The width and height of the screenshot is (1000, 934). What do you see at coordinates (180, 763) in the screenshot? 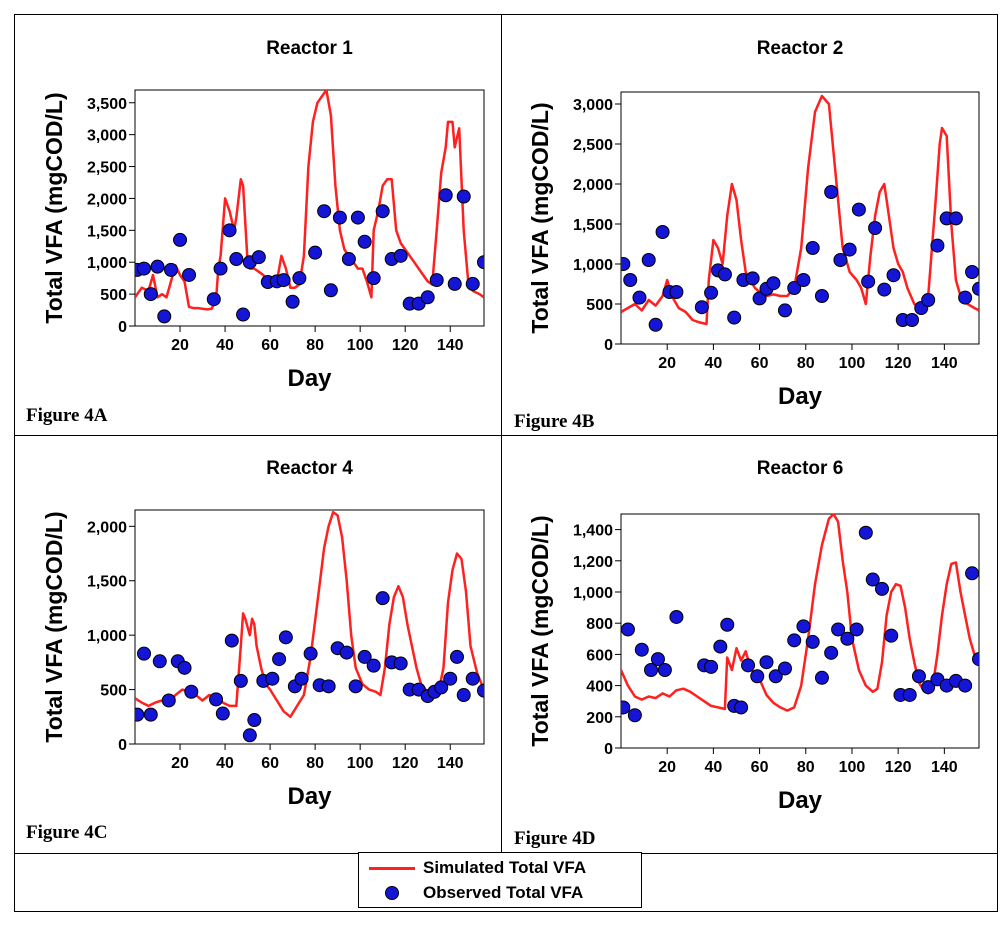
I see `x-tick-label: 20` at bounding box center [180, 763].